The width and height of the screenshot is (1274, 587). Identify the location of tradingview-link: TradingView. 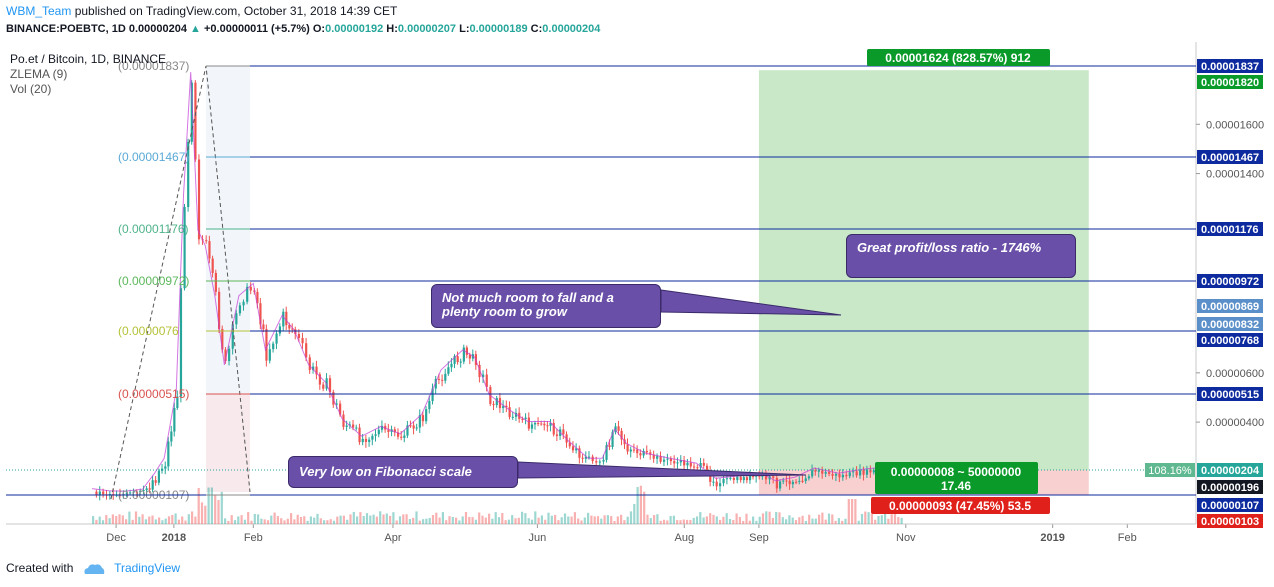
(147, 568).